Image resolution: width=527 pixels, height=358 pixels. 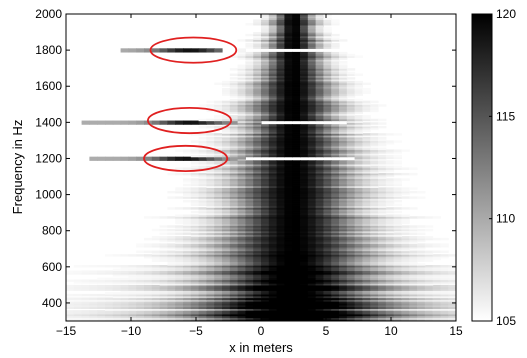 What do you see at coordinates (261, 331) in the screenshot?
I see `x-tick-label: 0` at bounding box center [261, 331].